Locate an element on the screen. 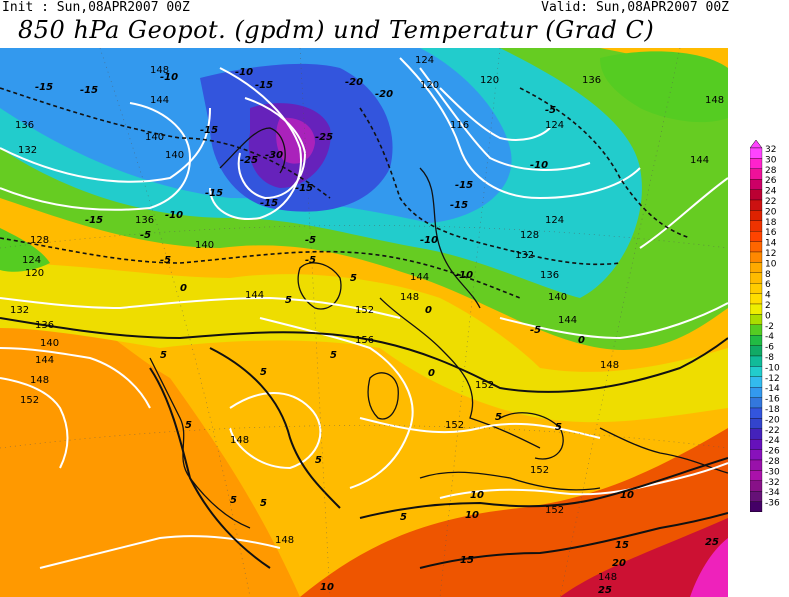 The width and height of the screenshot is (789, 597). legend-label: -2 is located at coordinates (769, 327).